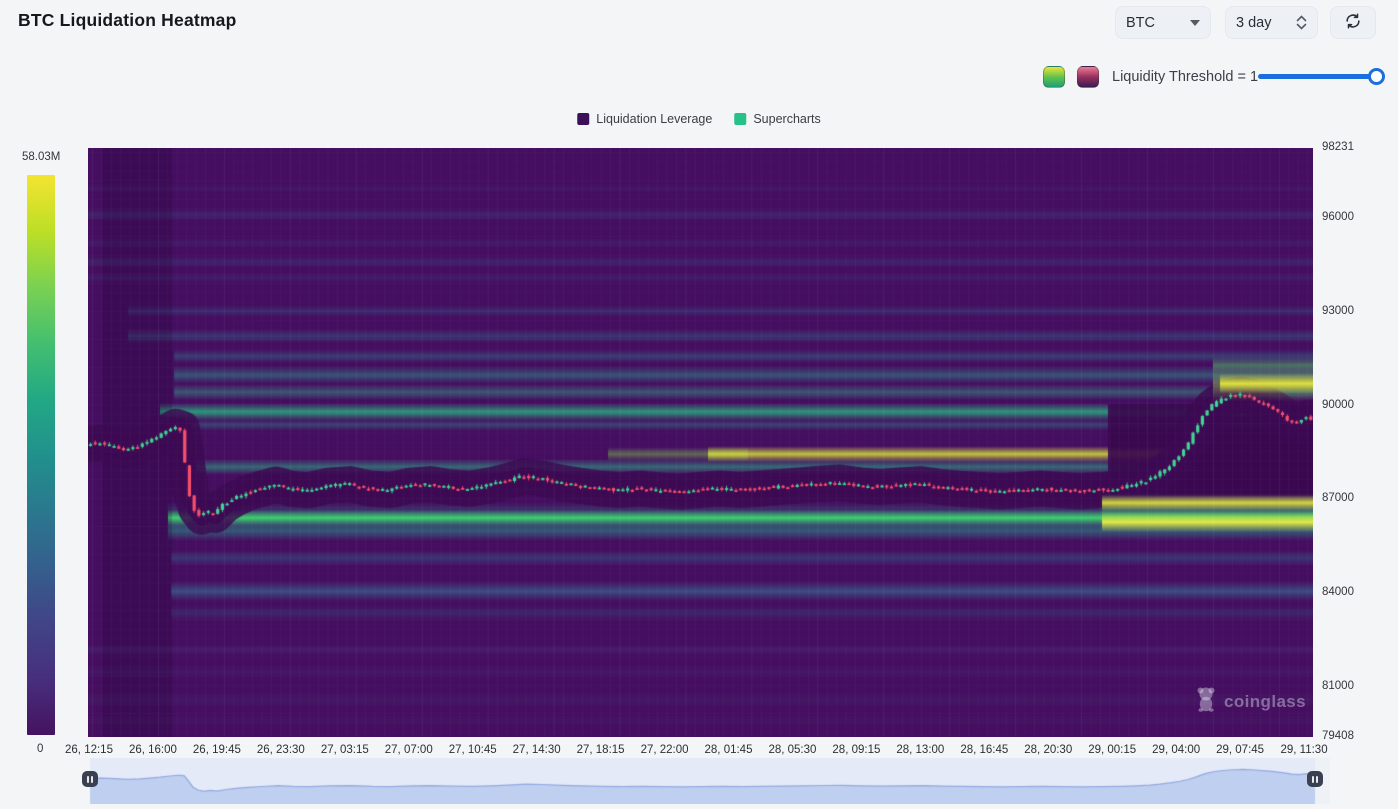  I want to click on legend-label: Supercharts, so click(787, 119).